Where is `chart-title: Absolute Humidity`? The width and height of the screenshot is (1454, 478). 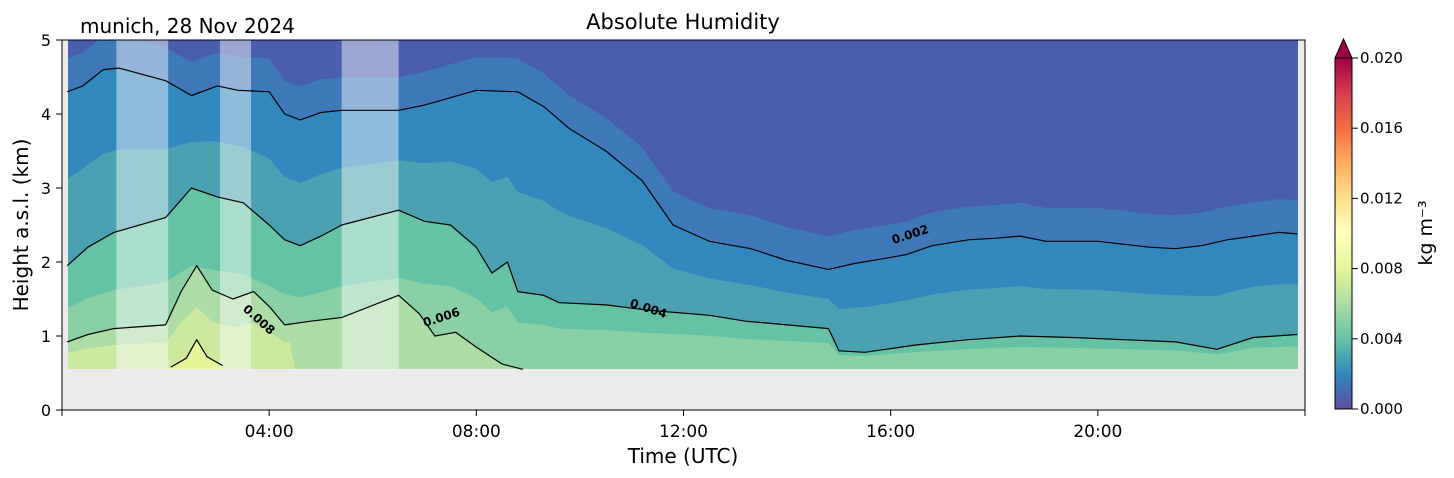
chart-title: Absolute Humidity is located at coordinates (683, 22).